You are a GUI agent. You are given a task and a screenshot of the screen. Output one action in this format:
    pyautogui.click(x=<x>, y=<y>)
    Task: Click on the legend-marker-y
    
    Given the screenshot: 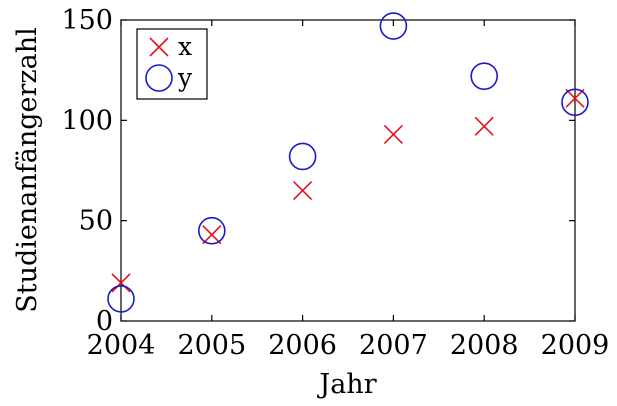 What is the action you would take?
    pyautogui.click(x=159, y=78)
    